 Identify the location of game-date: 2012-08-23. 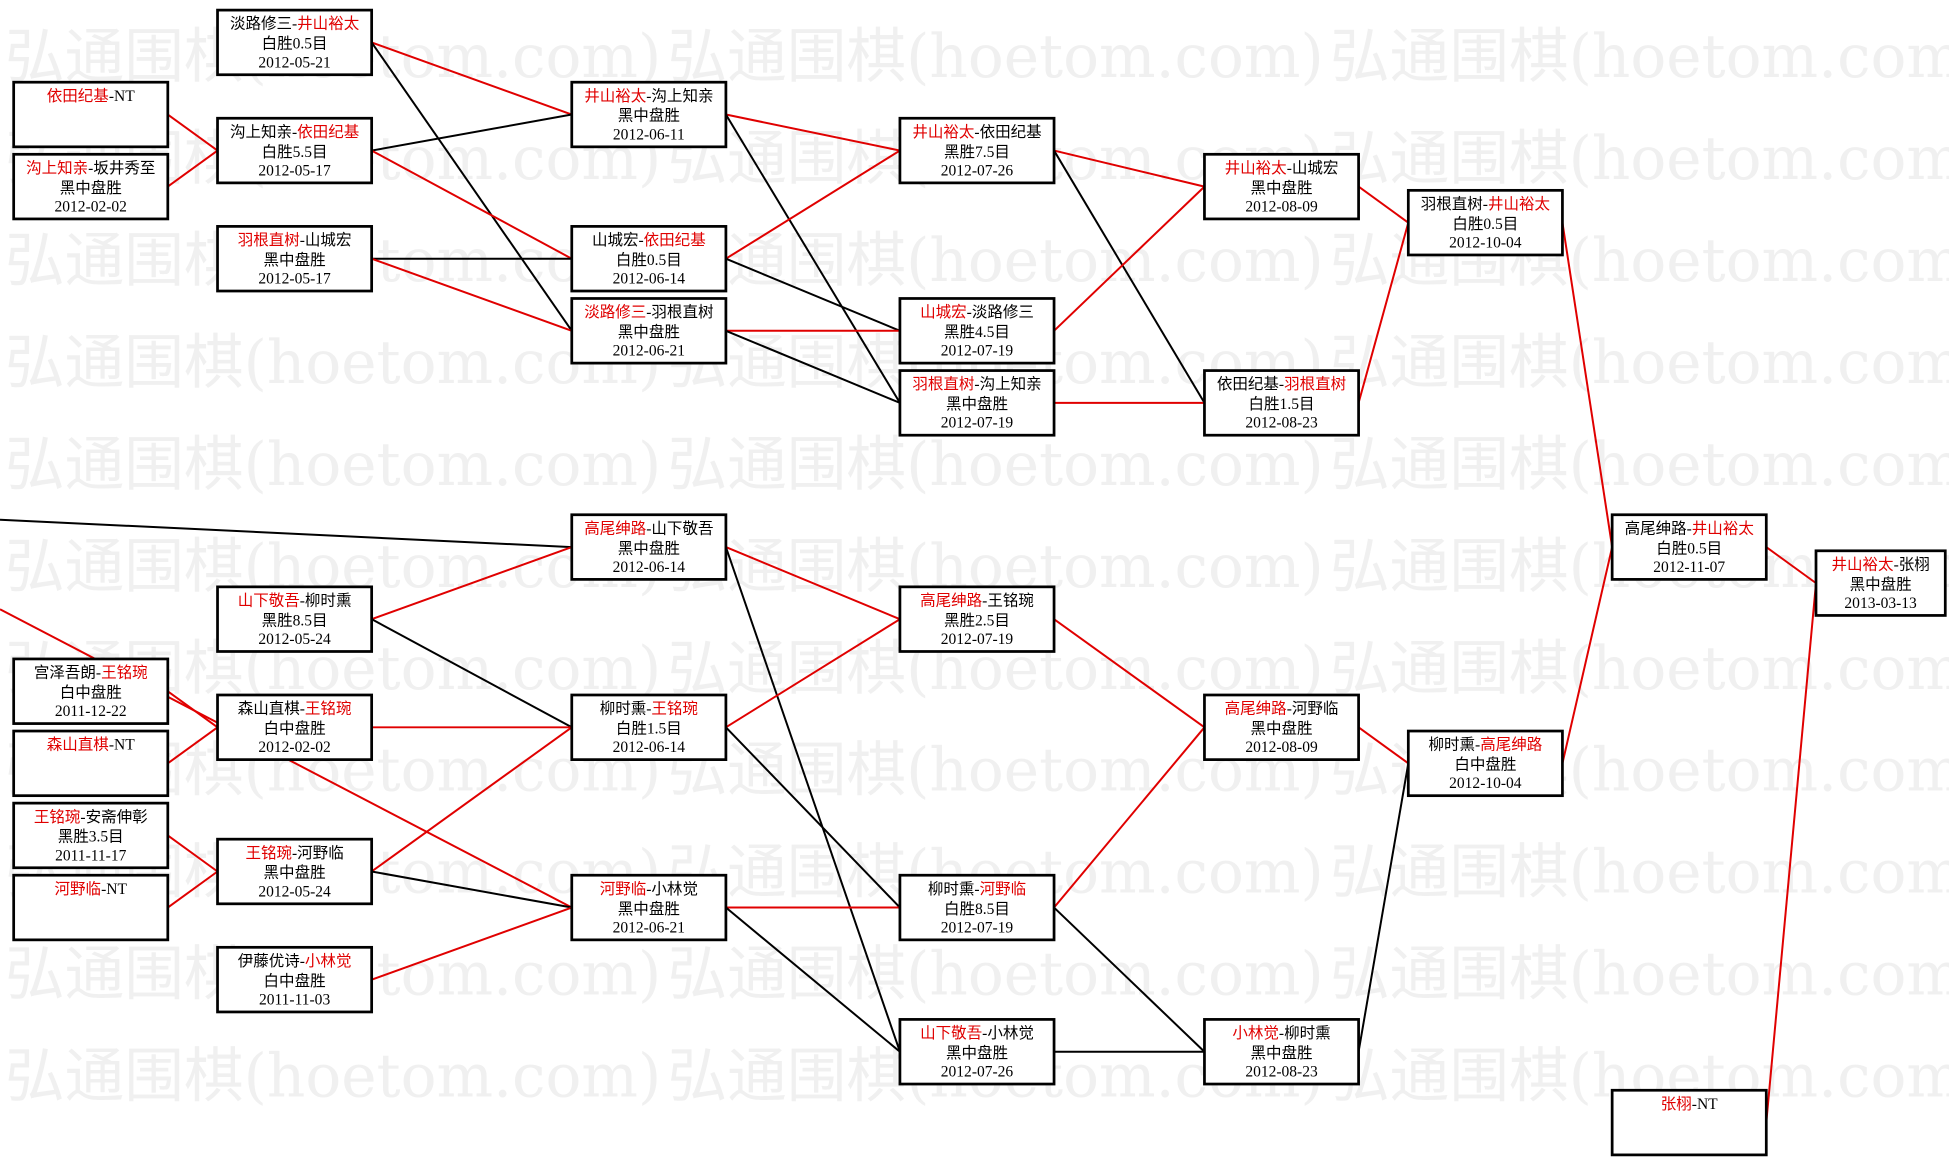
(1281, 1072).